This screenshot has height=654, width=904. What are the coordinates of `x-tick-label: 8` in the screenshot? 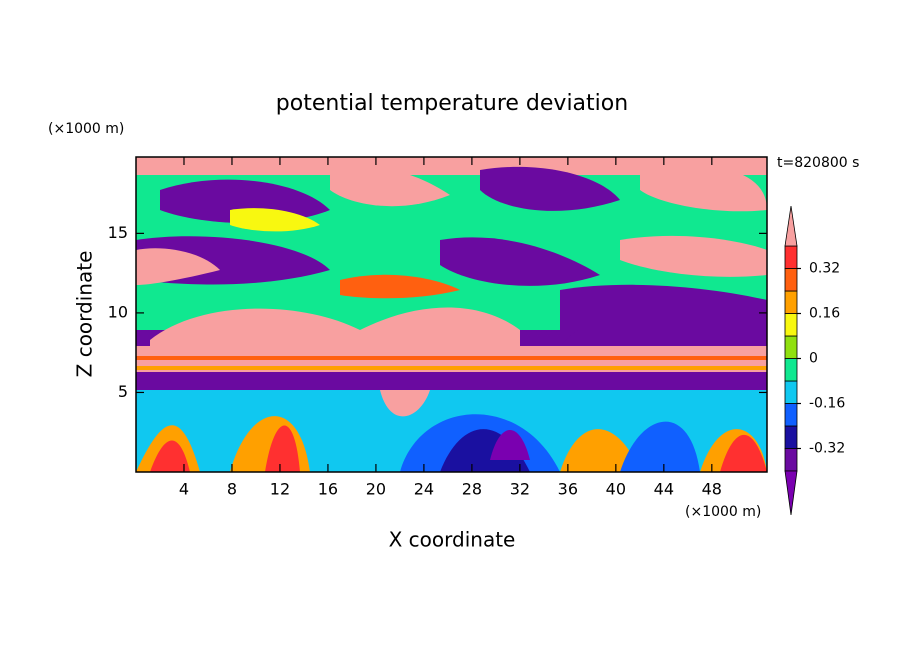 It's located at (232, 489).